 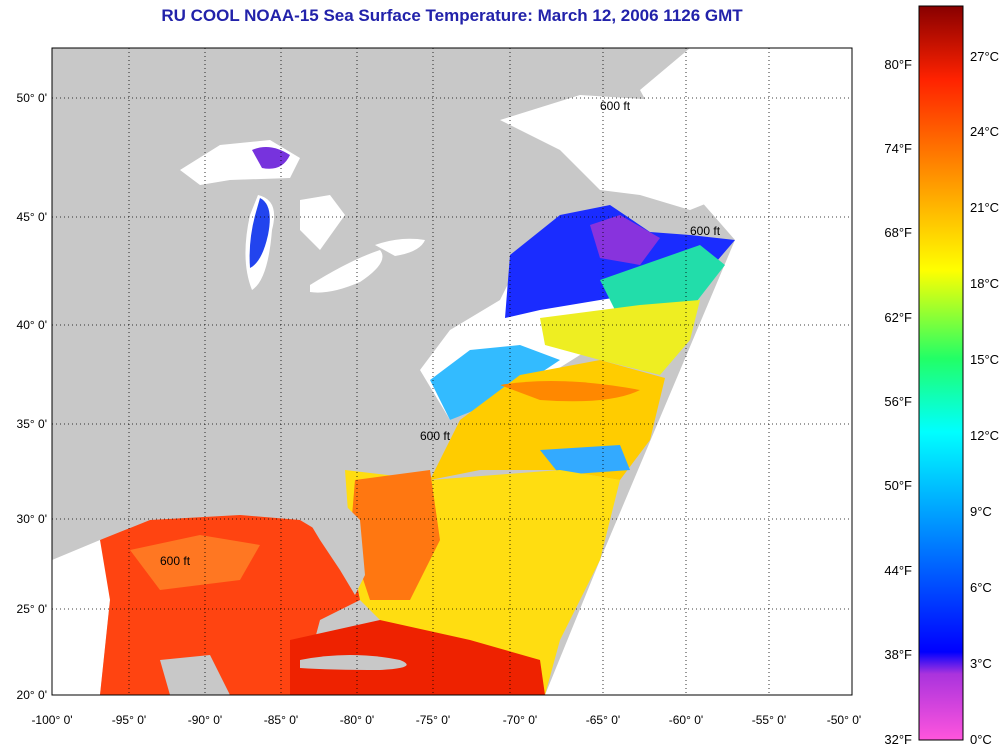 What do you see at coordinates (984, 283) in the screenshot?
I see `cb-c-label: 18°C` at bounding box center [984, 283].